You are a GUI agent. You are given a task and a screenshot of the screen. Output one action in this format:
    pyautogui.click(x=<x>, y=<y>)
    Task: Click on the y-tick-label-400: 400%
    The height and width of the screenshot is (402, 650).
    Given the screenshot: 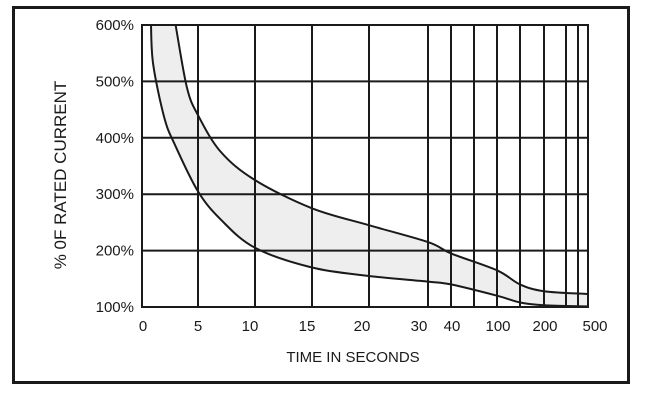 What is the action you would take?
    pyautogui.click(x=115, y=138)
    